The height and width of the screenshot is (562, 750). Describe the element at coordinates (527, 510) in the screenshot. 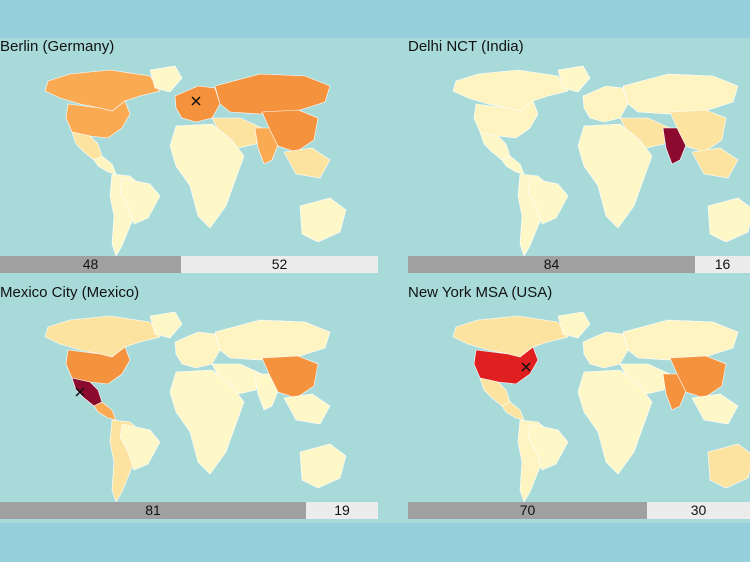

I see `bar-segment-local: 70` at that location.